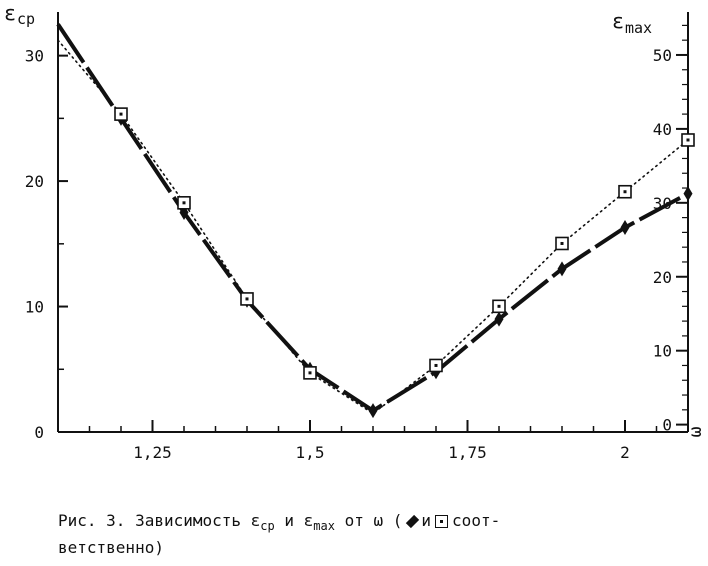 Image resolution: width=708 pixels, height=566 pixels. Describe the element at coordinates (662, 129) in the screenshot. I see `right-tick-label: 40` at that location.